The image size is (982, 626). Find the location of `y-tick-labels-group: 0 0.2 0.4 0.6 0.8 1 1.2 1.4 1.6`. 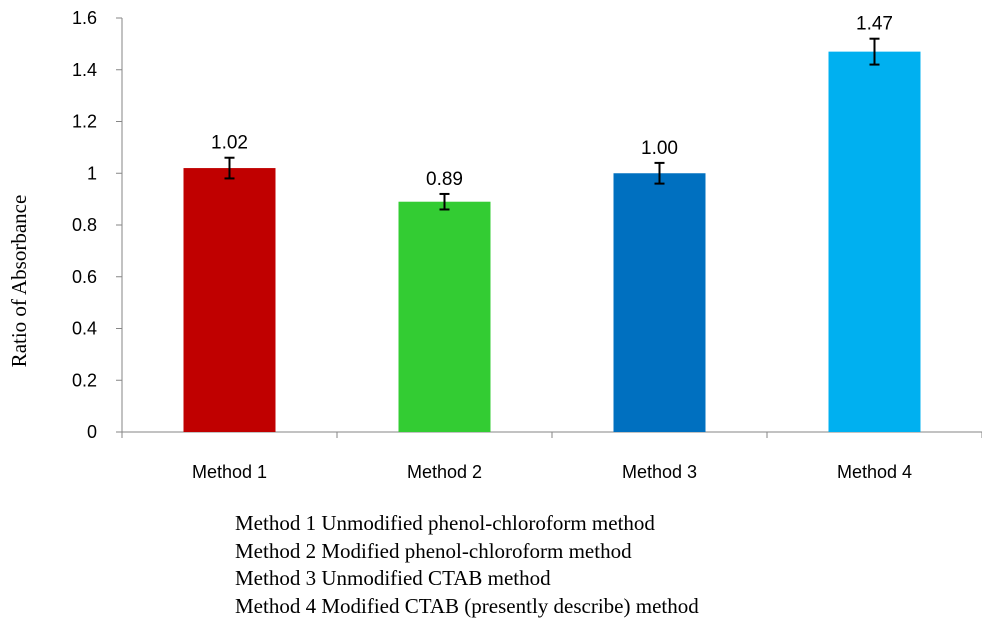

y-tick-labels-group: 0 0.2 0.4 0.6 0.8 1 1.2 1.4 1.6 is located at coordinates (84, 225).